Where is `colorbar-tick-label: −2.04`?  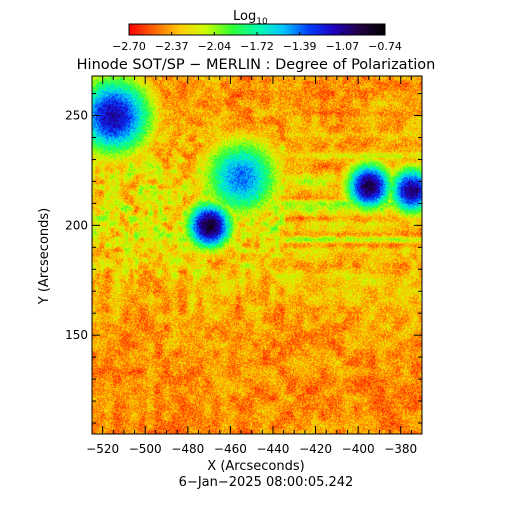
colorbar-tick-label: −2.04 is located at coordinates (214, 46).